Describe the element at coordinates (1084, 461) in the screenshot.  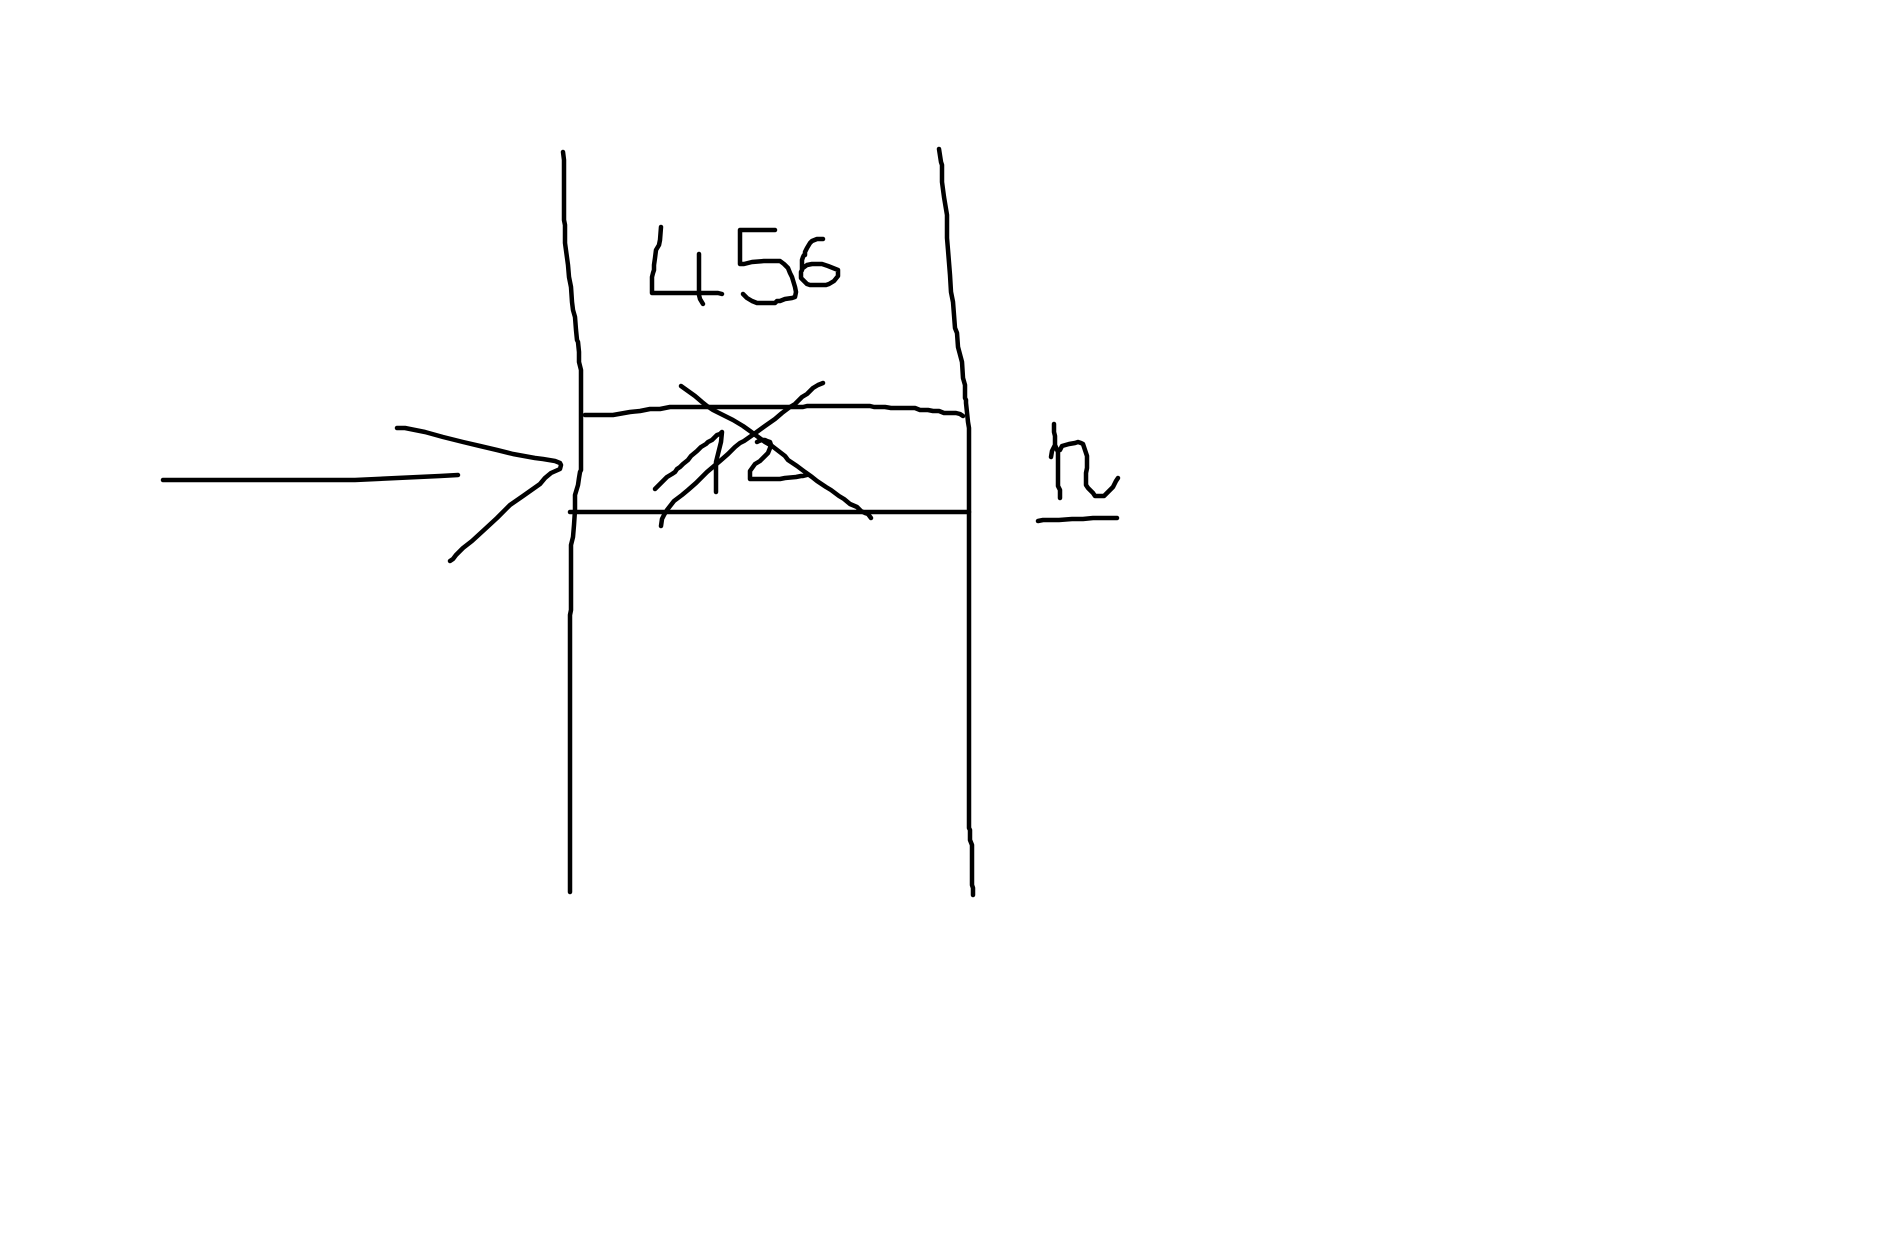
I see `letter-h` at that location.